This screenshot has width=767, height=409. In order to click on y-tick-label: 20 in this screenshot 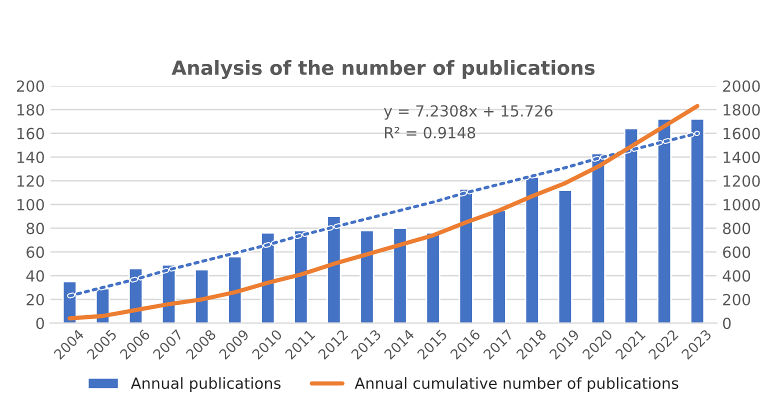, I will do `click(35, 300)`.